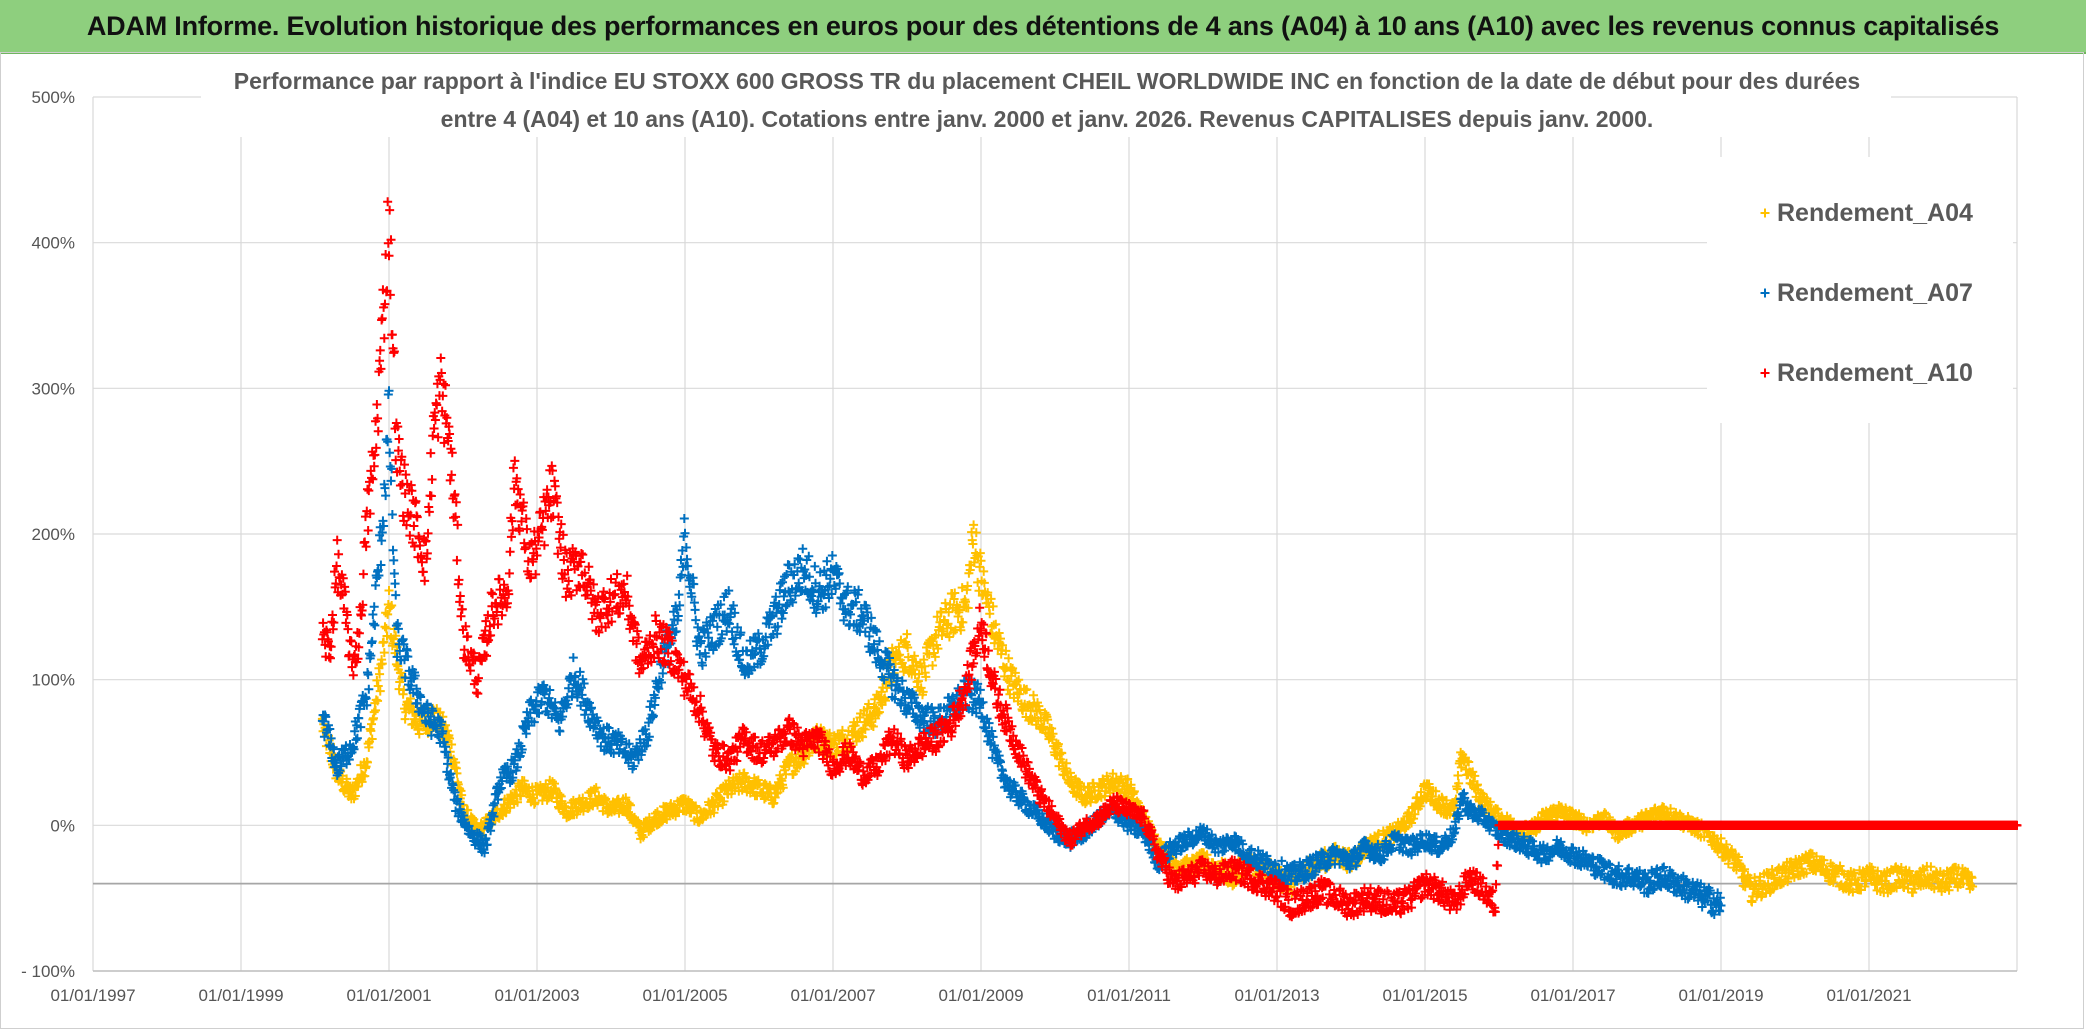  I want to click on x-tick-label: 01/01/2019, so click(1720, 995).